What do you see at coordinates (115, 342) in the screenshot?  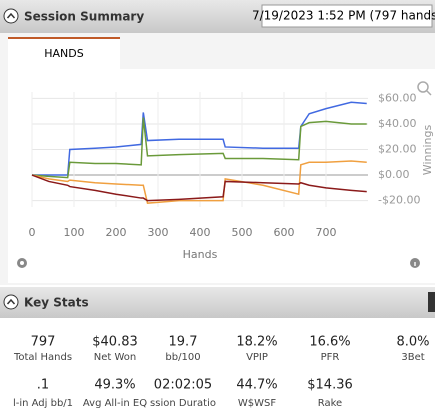 I see `stat-value: $40.83` at bounding box center [115, 342].